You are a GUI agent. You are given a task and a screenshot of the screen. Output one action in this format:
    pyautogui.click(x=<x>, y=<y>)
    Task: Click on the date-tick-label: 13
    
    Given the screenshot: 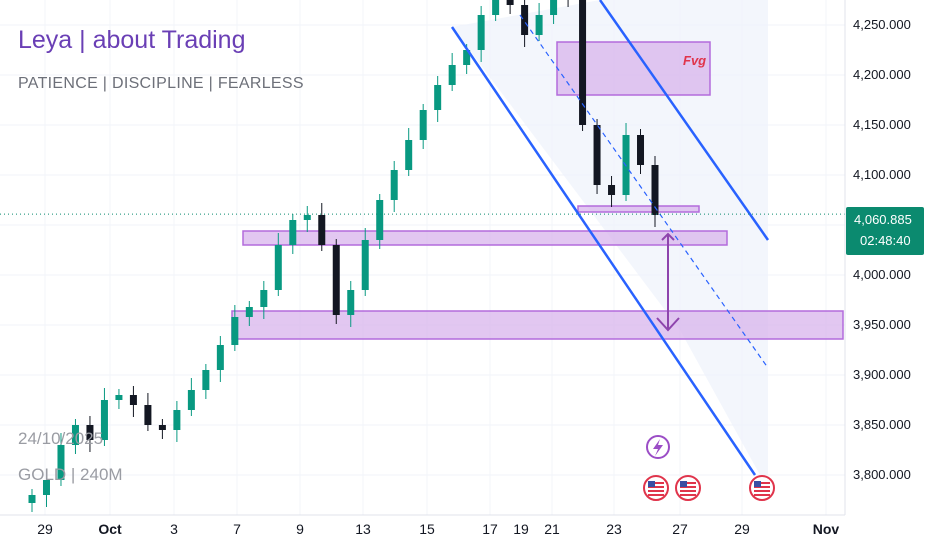 What is the action you would take?
    pyautogui.click(x=363, y=529)
    